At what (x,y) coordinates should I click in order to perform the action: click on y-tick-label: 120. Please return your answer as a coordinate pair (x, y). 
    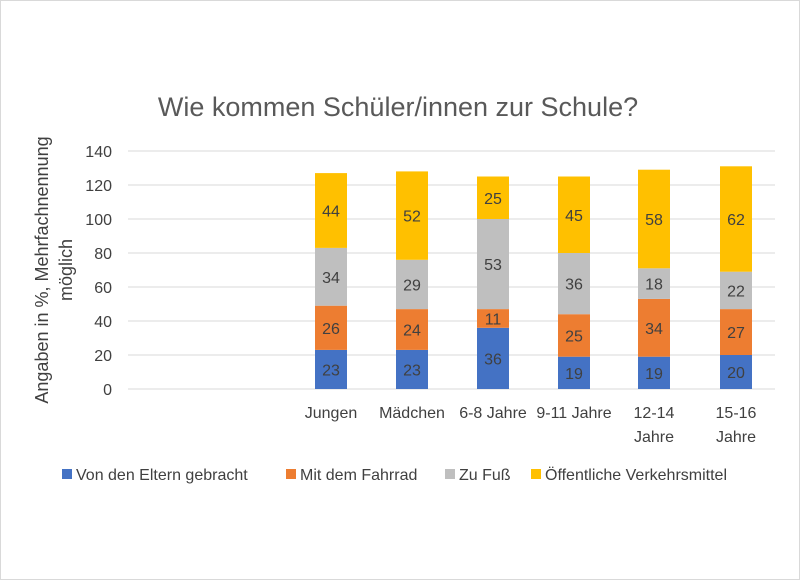
    Looking at the image, I should click on (98, 186).